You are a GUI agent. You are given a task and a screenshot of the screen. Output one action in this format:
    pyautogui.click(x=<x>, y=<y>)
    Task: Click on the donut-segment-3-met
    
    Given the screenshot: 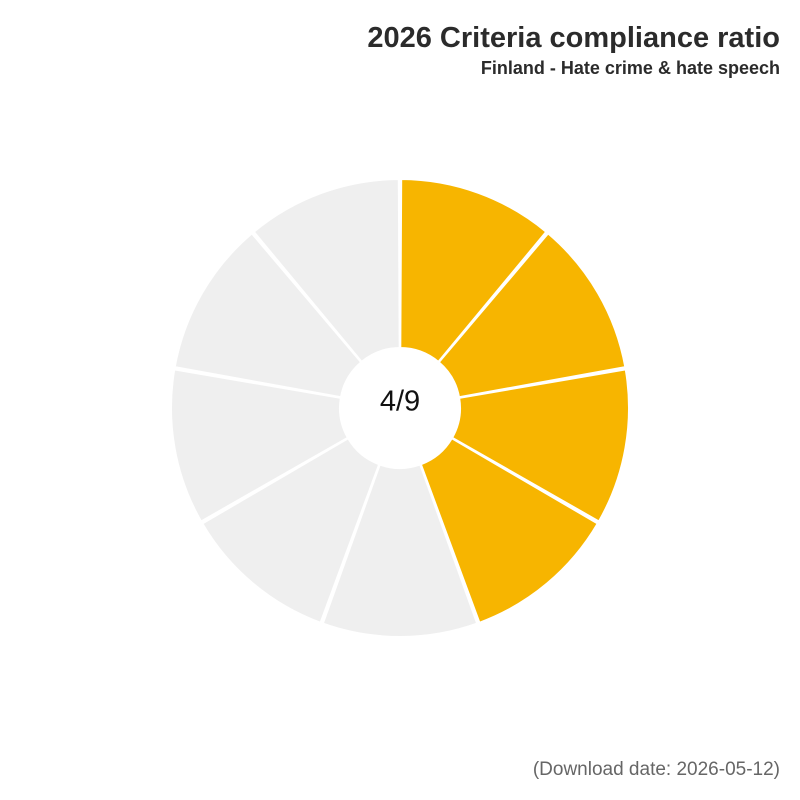 What is the action you would take?
    pyautogui.click(x=540, y=445)
    